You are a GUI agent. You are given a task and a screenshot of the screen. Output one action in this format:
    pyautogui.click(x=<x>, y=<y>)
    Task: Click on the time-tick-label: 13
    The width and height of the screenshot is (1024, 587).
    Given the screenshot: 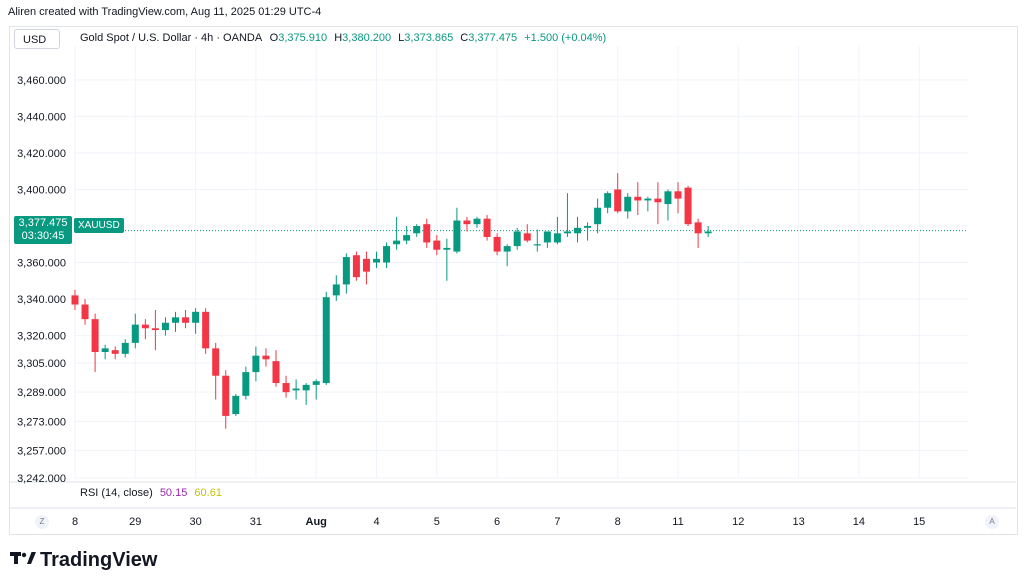 What is the action you would take?
    pyautogui.click(x=798, y=522)
    